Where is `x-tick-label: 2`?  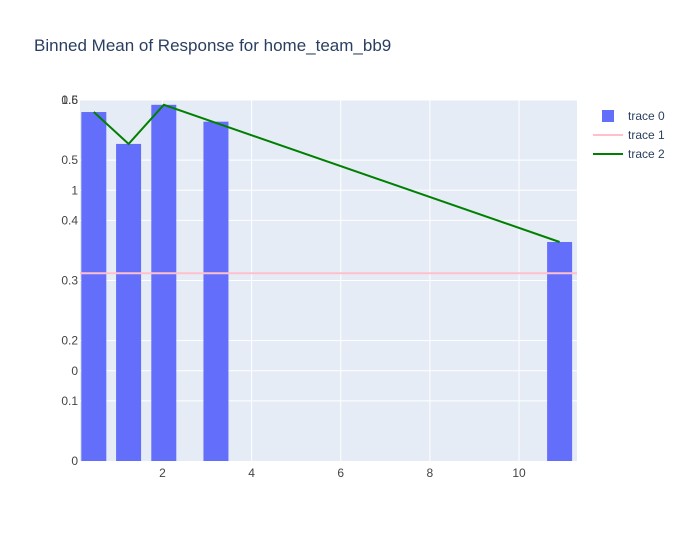 x-tick-label: 2 is located at coordinates (162, 473).